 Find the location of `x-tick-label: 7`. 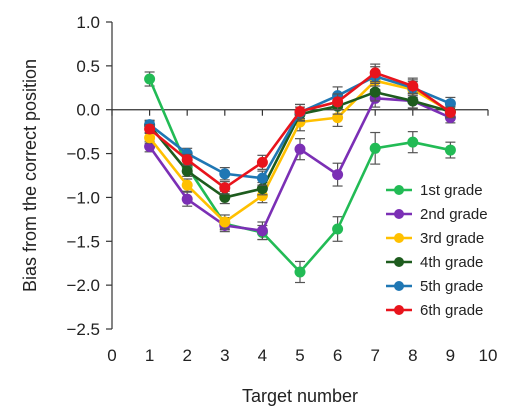

x-tick-label: 7 is located at coordinates (374, 355).